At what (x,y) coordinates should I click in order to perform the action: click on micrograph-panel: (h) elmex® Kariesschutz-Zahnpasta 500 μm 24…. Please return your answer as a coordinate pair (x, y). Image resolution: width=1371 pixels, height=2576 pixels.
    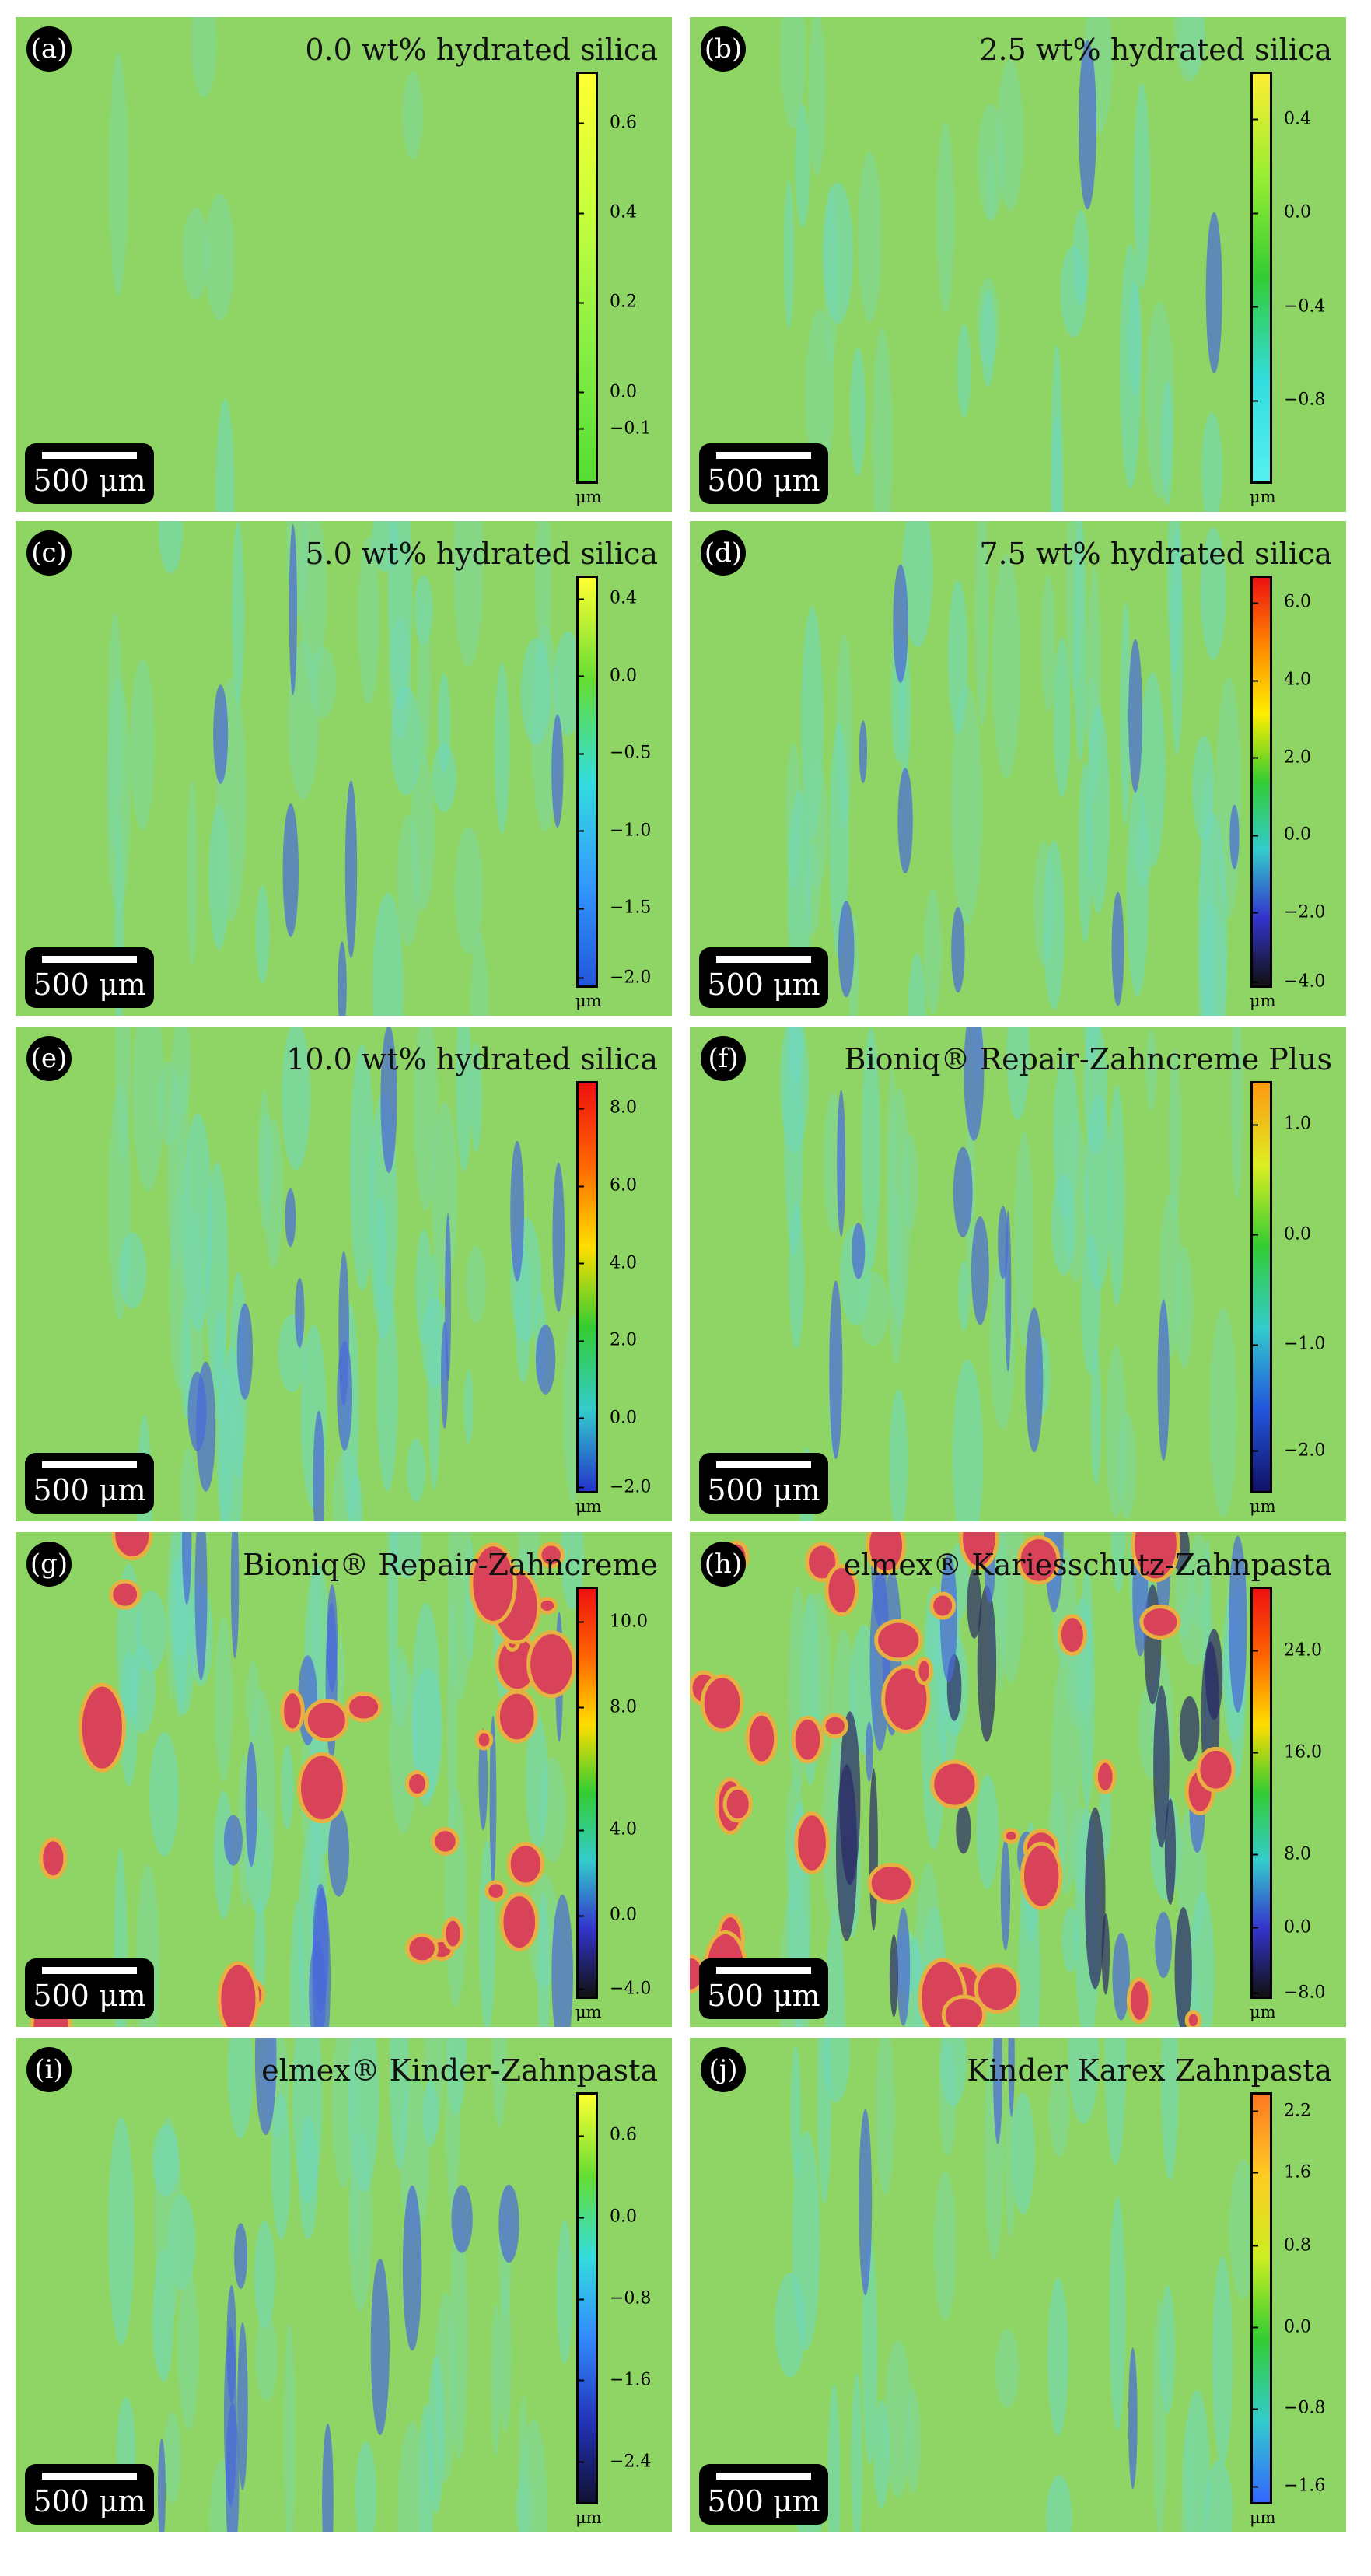
    Looking at the image, I should click on (1018, 1780).